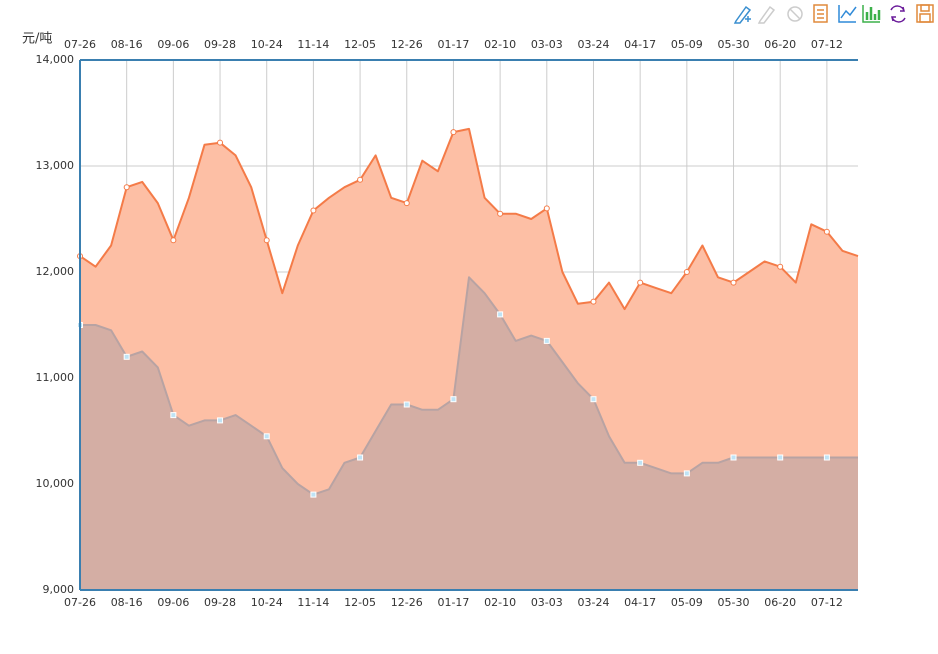  What do you see at coordinates (687, 602) in the screenshot?
I see `x-tick-label: 05-09` at bounding box center [687, 602].